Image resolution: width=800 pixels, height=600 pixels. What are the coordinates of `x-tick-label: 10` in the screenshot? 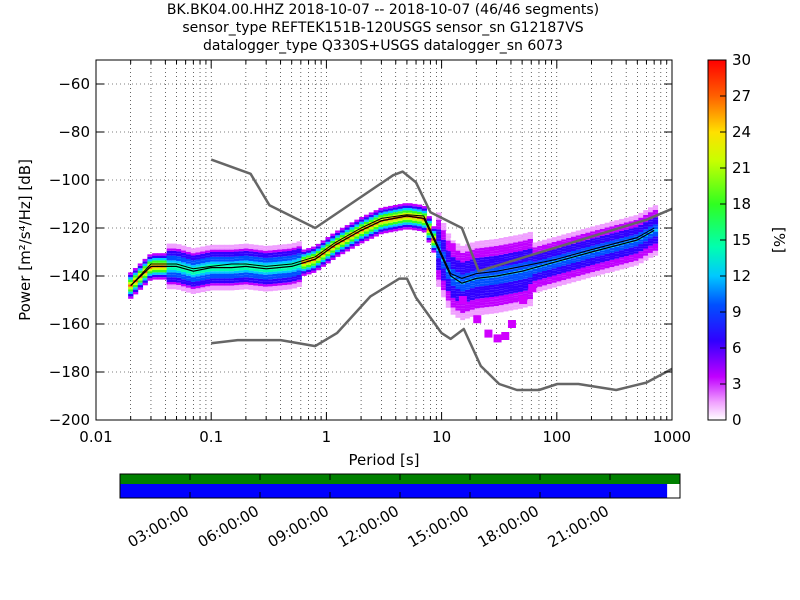 It's located at (441, 437).